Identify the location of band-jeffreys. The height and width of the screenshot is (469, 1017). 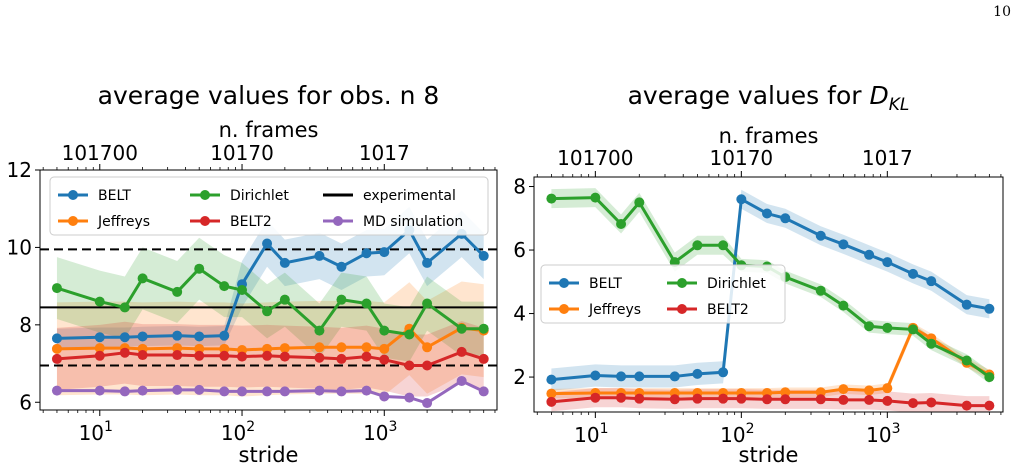
(270, 339).